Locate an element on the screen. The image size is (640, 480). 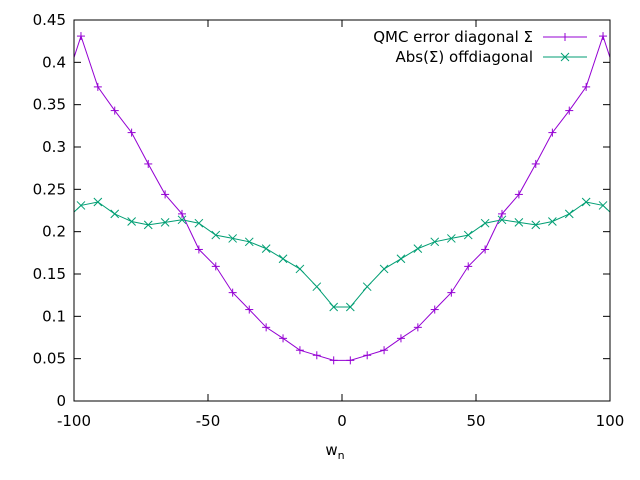
x-tick-label: -100 is located at coordinates (74, 421).